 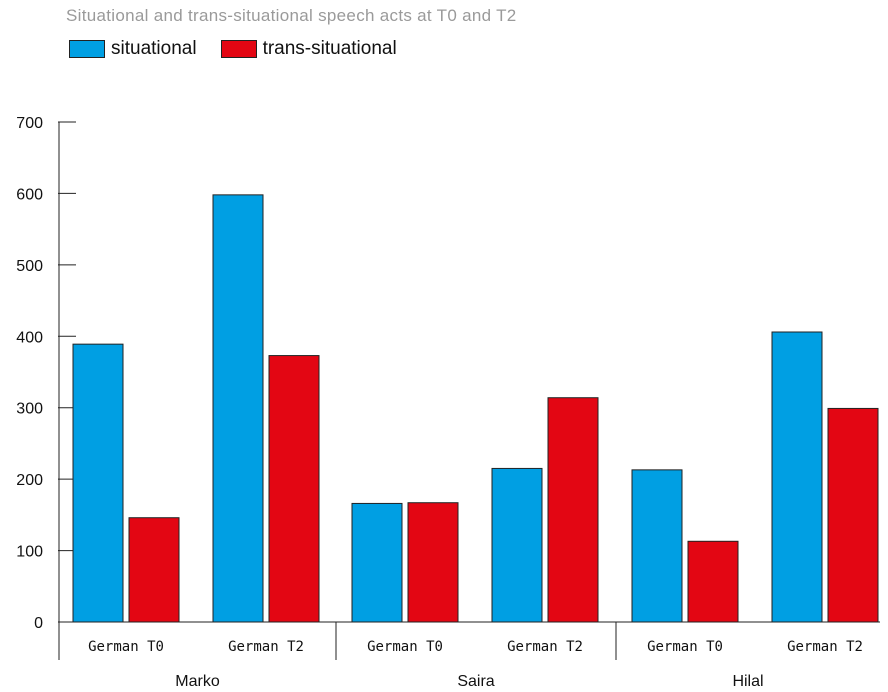 I want to click on group-label-saira: Saira, so click(x=475, y=681).